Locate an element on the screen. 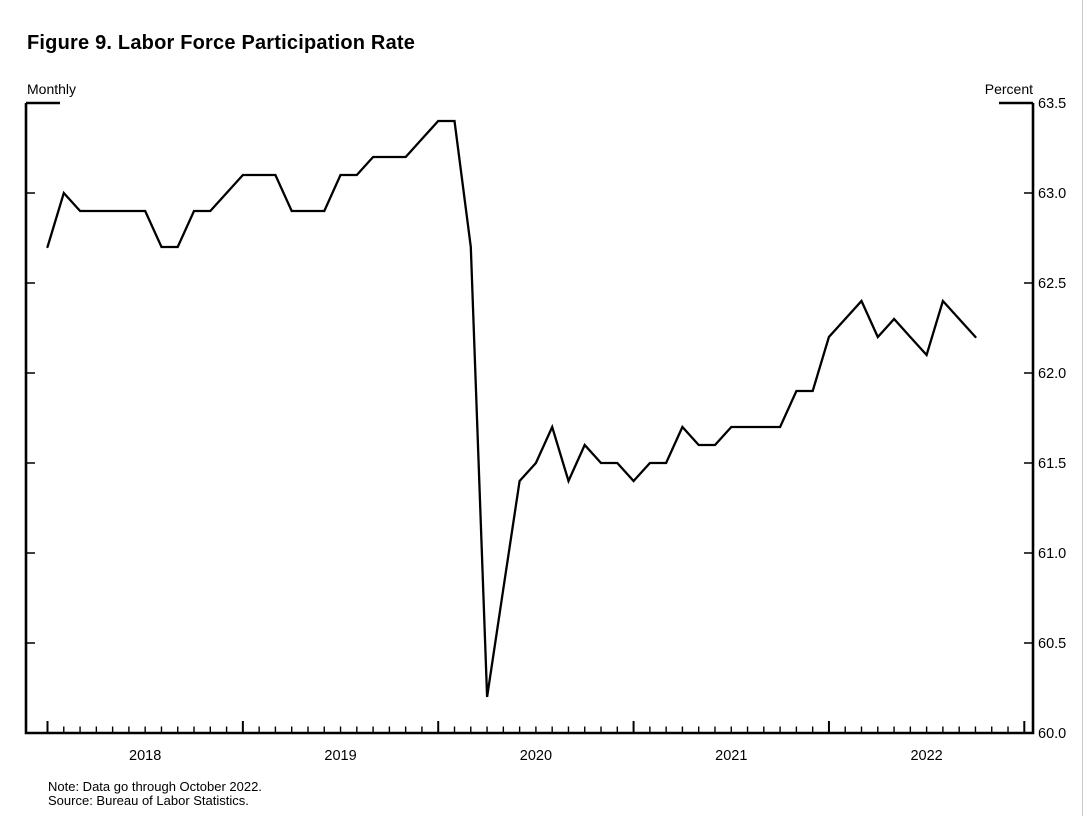 This screenshot has width=1084, height=816. y-tick-label: 62.5 is located at coordinates (1052, 284).